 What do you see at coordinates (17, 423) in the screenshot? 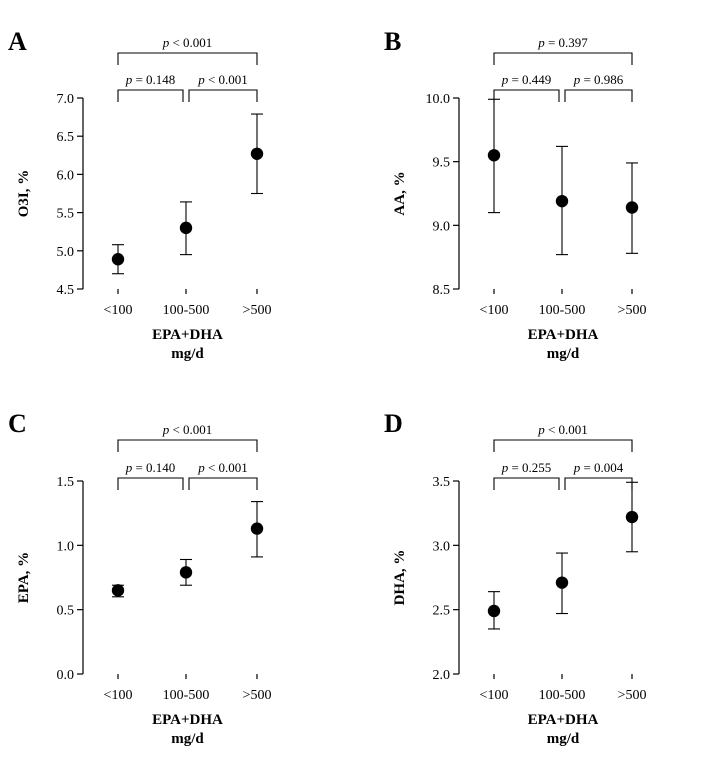
I see `panel-letter-c: C` at bounding box center [17, 423].